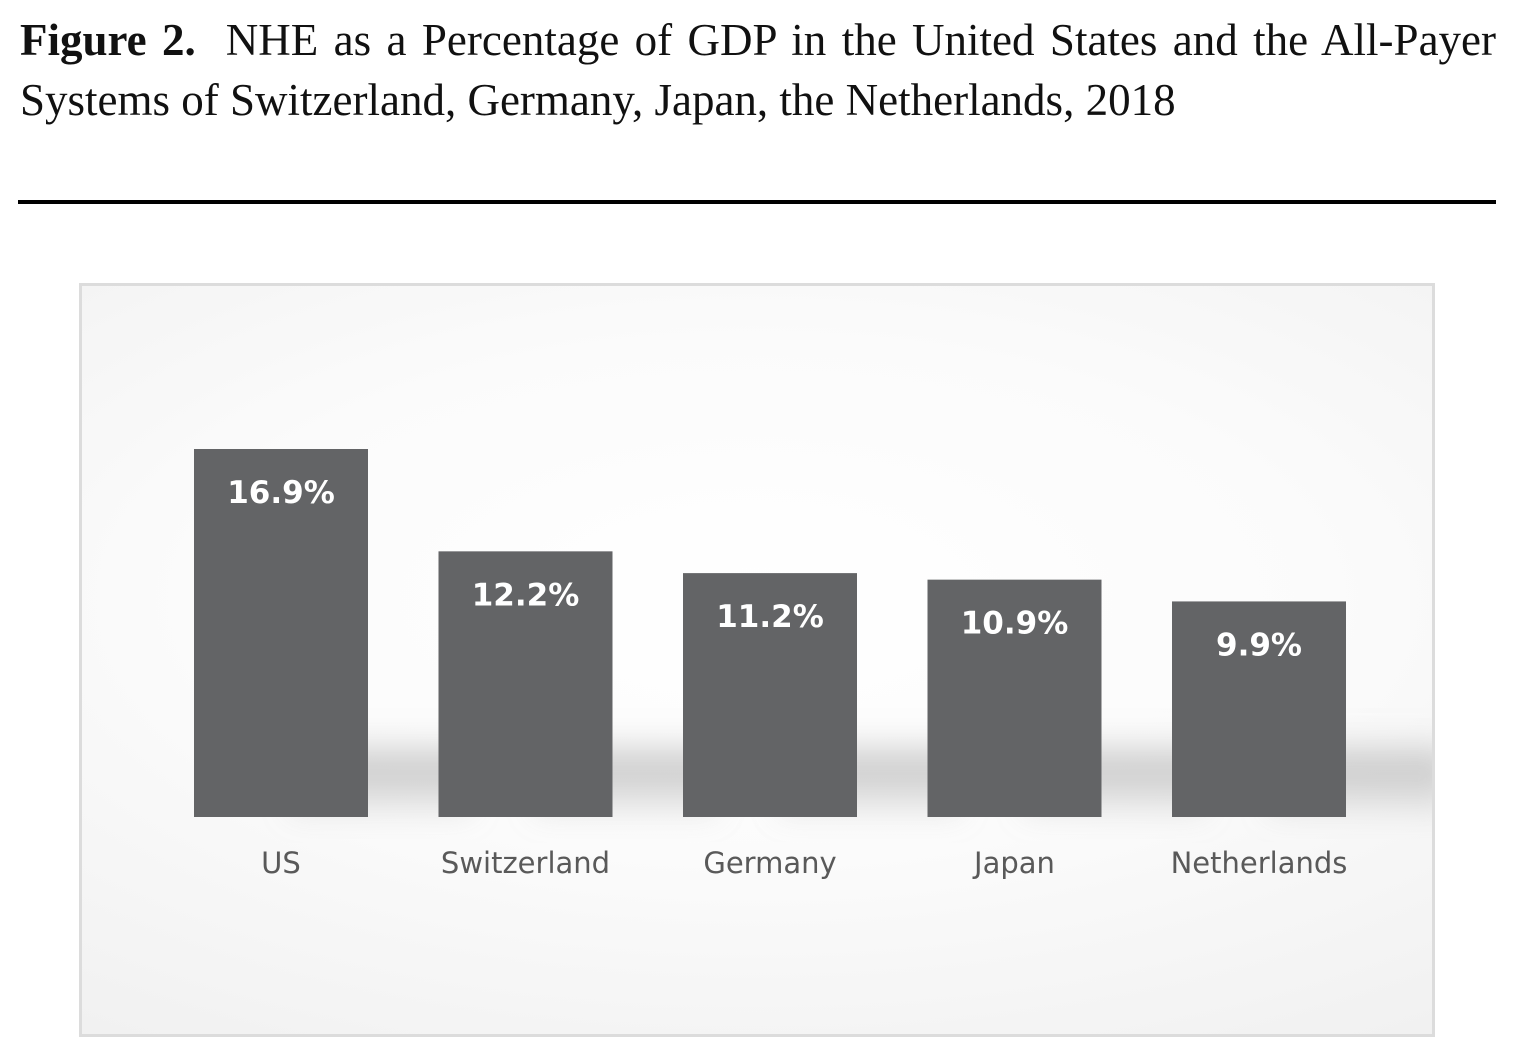 This screenshot has width=1522, height=1048. Describe the element at coordinates (1259, 863) in the screenshot. I see `category-label: Netherlands` at that location.